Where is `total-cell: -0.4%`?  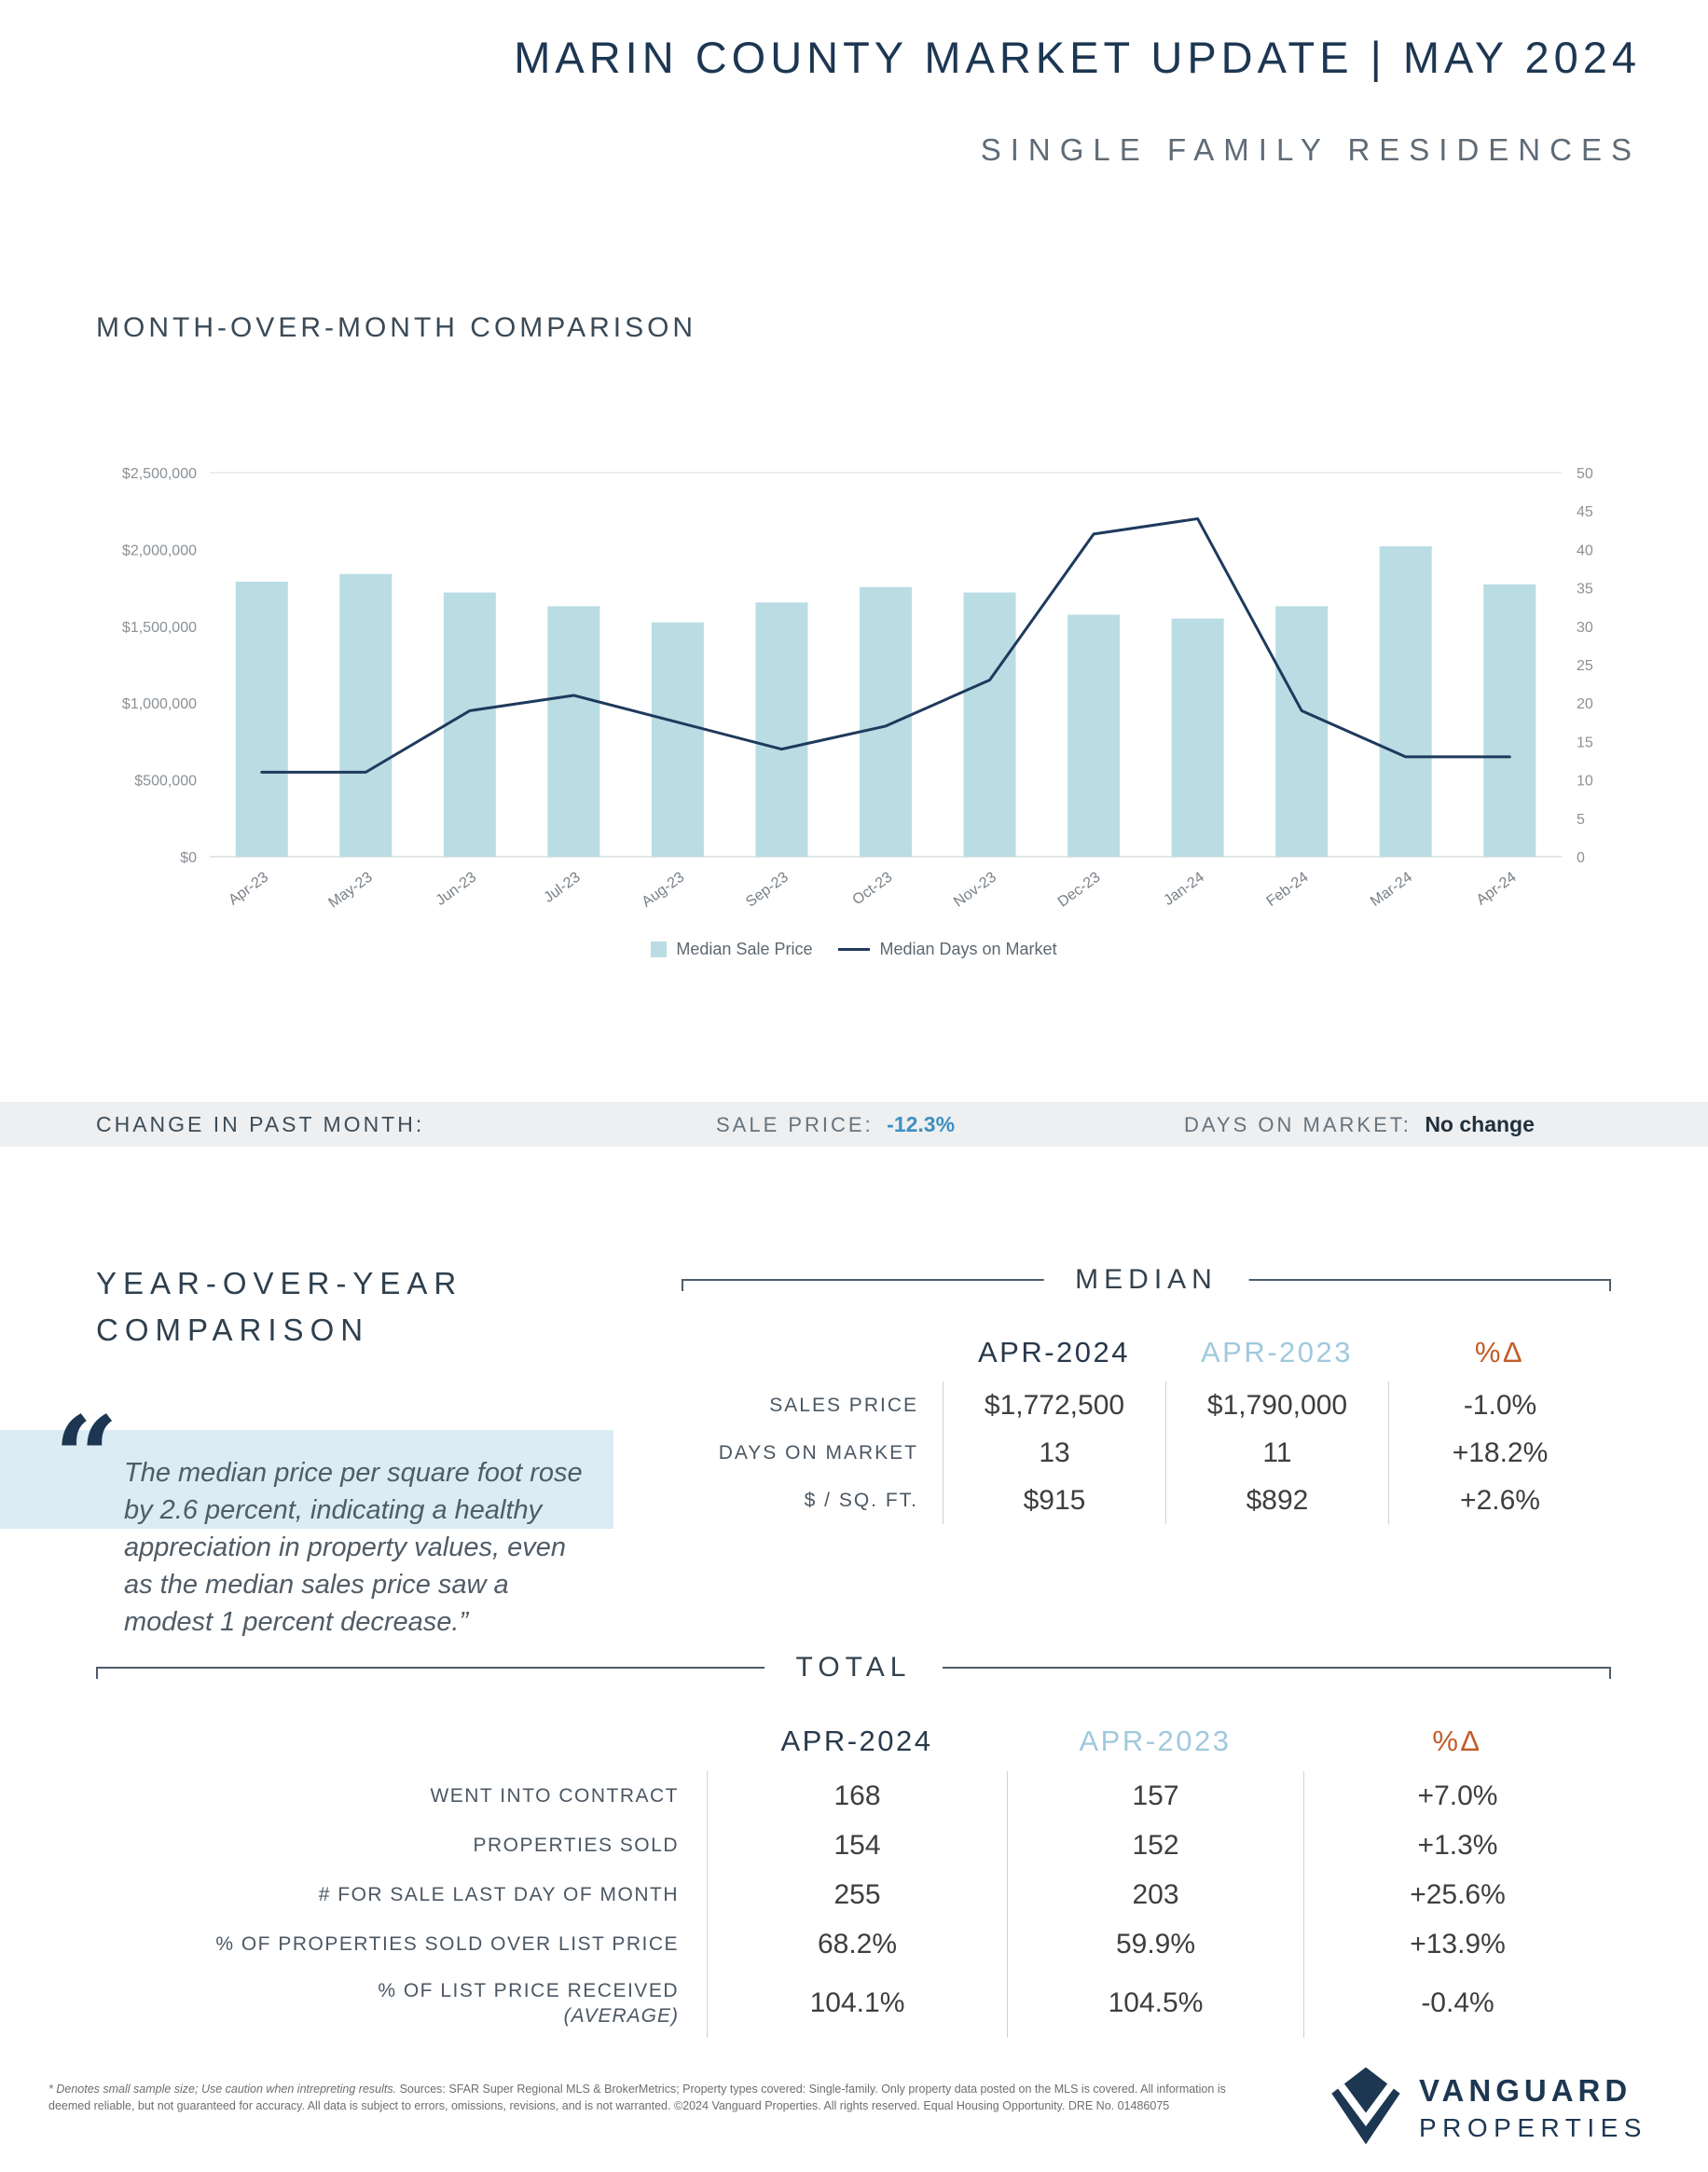 total-cell: -0.4% is located at coordinates (1457, 2004).